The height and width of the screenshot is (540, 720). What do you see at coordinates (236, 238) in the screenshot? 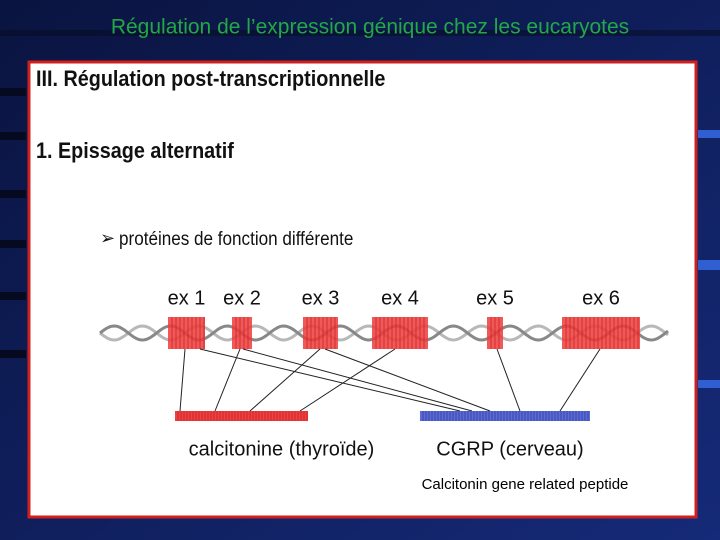
I see `bullet-text: protéines de fonction différente` at bounding box center [236, 238].